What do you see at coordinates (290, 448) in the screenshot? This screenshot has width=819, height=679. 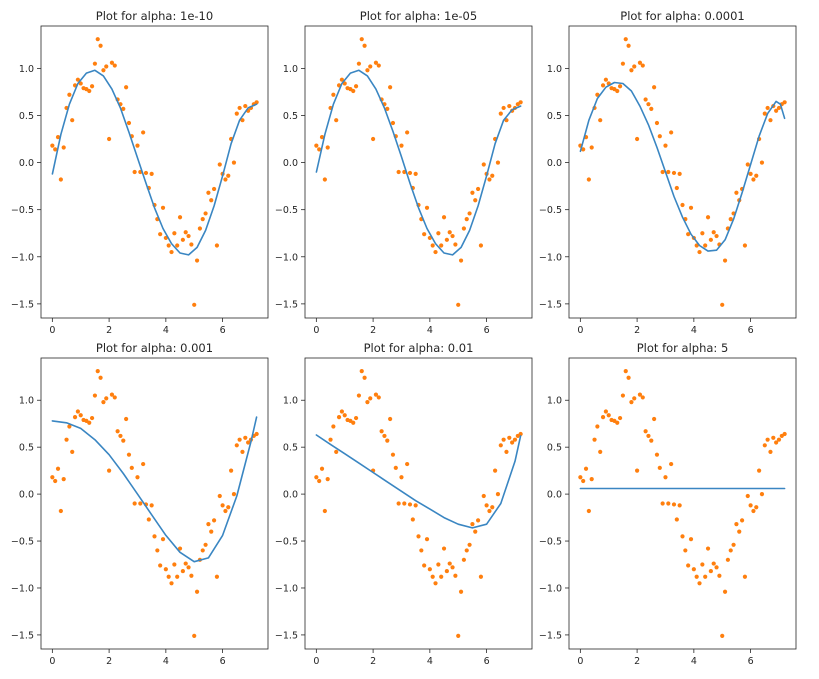 I see `y-tick-label: 0.5` at bounding box center [290, 448].